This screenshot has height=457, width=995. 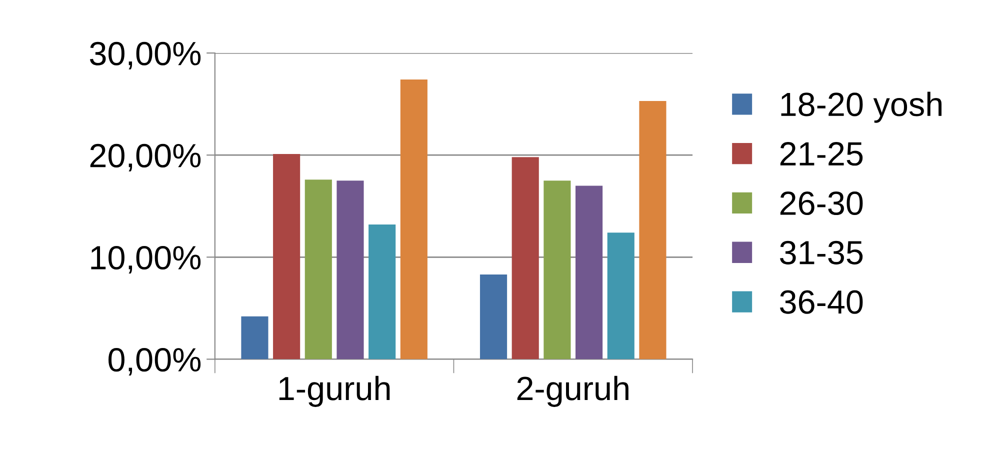 I want to click on legend-label: 36-40, so click(x=821, y=302).